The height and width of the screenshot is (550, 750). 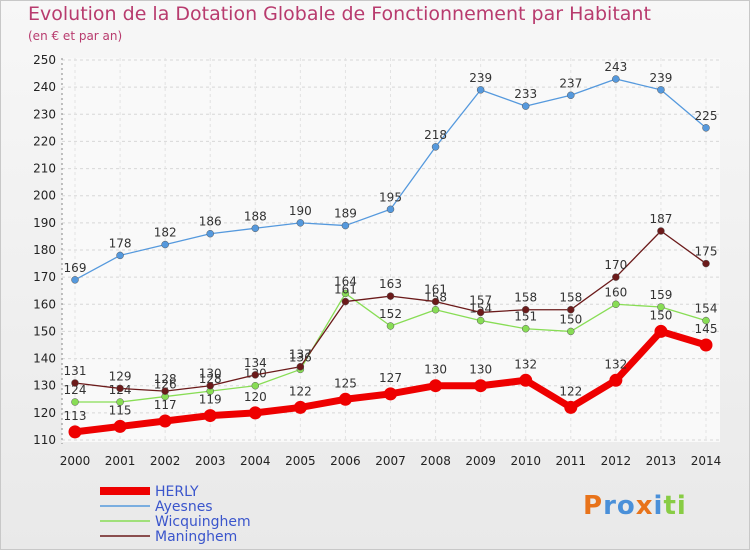 I want to click on data-label: 187, so click(x=660, y=219).